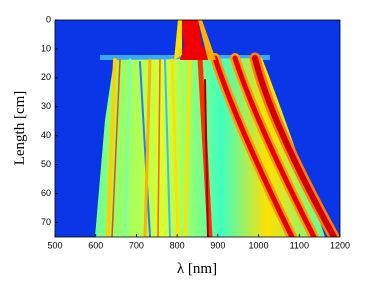 This screenshot has height=282, width=374. I want to click on y-tick-label: 50, so click(46, 164).